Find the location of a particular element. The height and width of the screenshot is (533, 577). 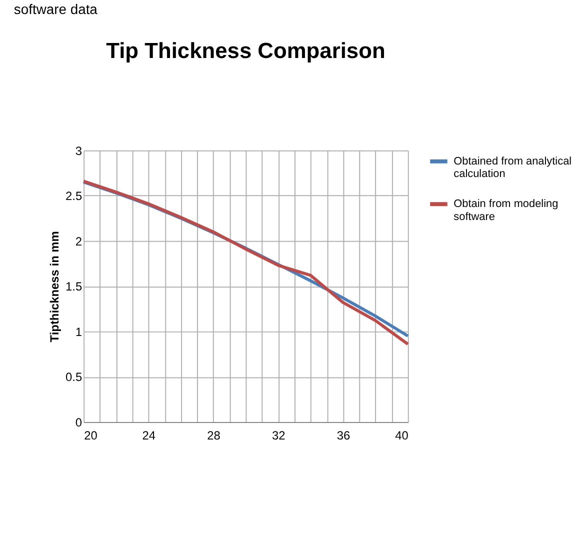

x-tick-label: 36 is located at coordinates (343, 435).